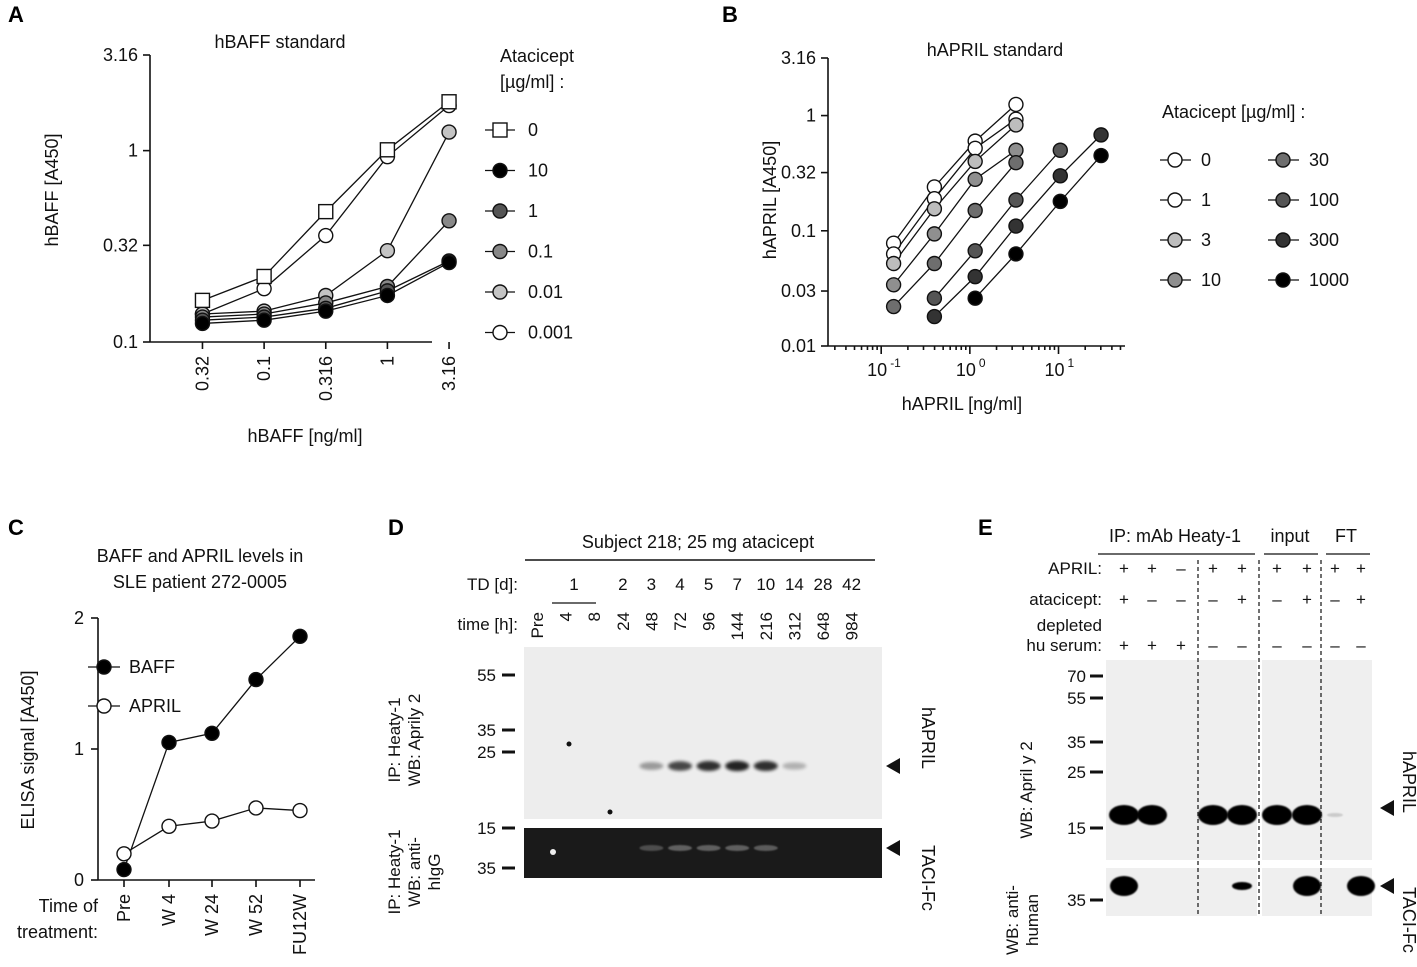 This screenshot has height=967, width=1417. Describe the element at coordinates (104, 706) in the screenshot. I see `panel-c-legend-marker` at that location.